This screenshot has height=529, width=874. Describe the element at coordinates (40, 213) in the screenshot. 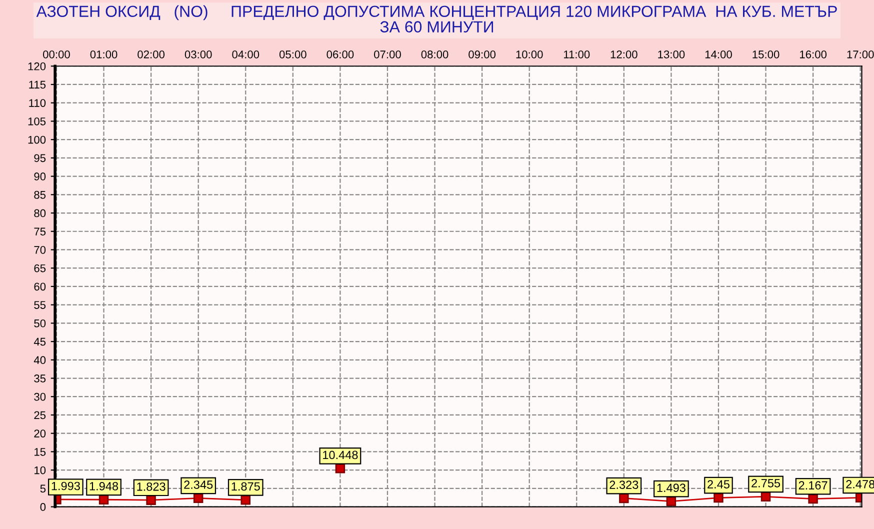

I see `y-tick-label: 80` at that location.